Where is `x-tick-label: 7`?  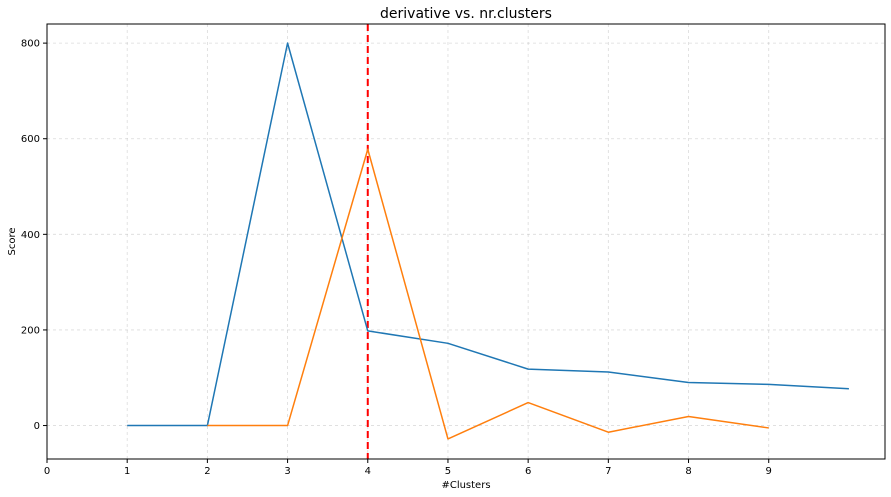 x-tick-label: 7 is located at coordinates (608, 471).